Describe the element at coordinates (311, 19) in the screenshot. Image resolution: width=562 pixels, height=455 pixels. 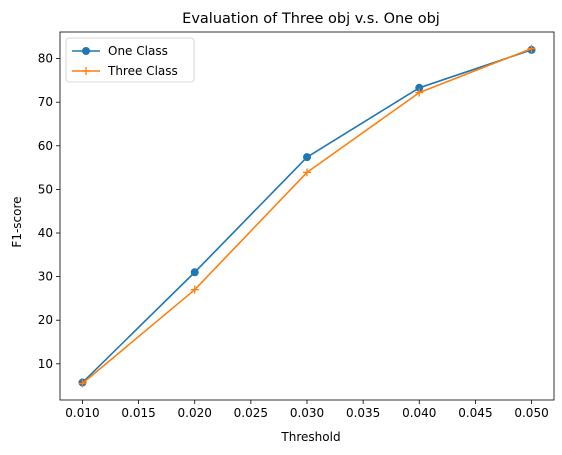
I see `chart-title: Evaluation of Three obj v.s. One obj` at that location.